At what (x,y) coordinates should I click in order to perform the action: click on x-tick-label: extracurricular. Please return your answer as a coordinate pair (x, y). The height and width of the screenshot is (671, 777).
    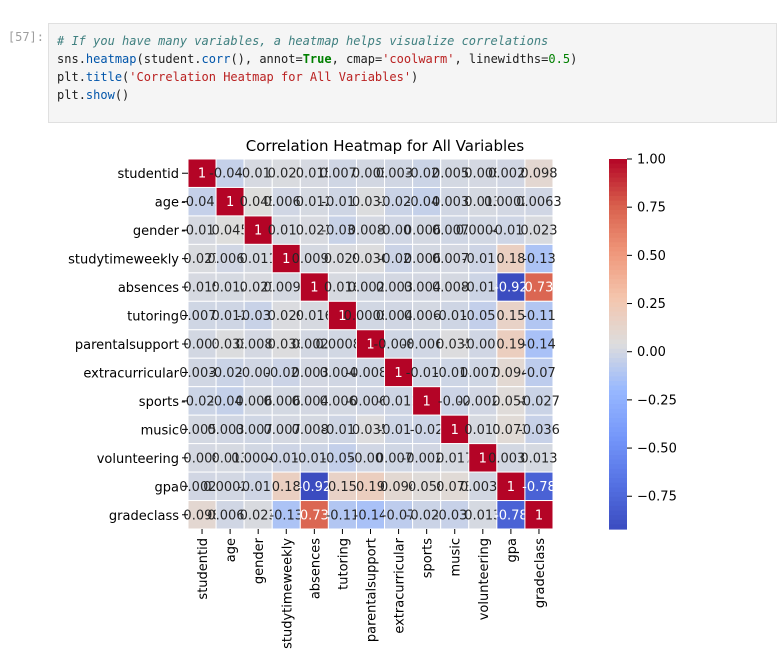
    Looking at the image, I should click on (400, 585).